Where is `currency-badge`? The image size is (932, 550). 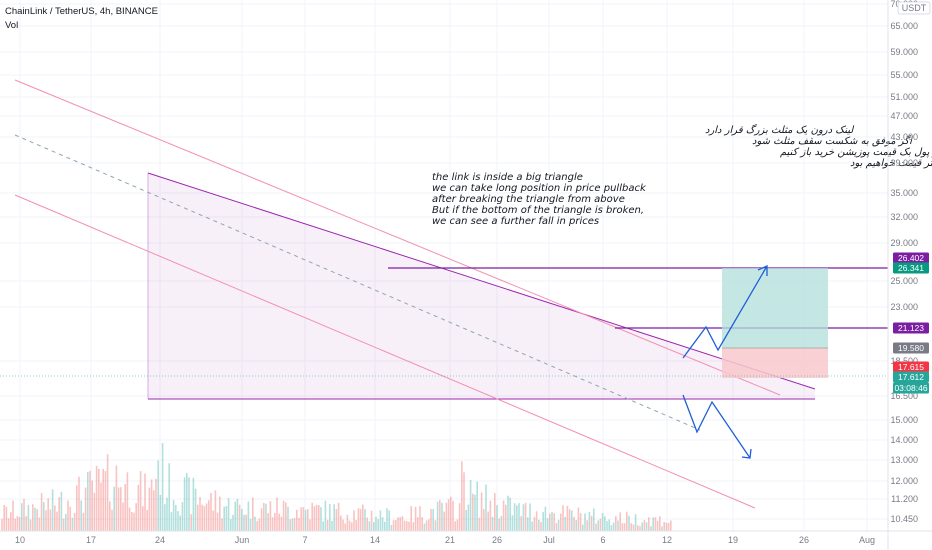
currency-badge is located at coordinates (914, 8).